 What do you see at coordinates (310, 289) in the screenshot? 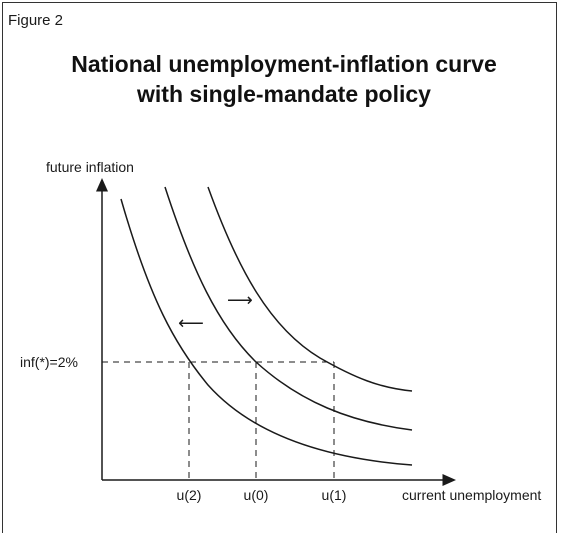
I see `curve-right` at bounding box center [310, 289].